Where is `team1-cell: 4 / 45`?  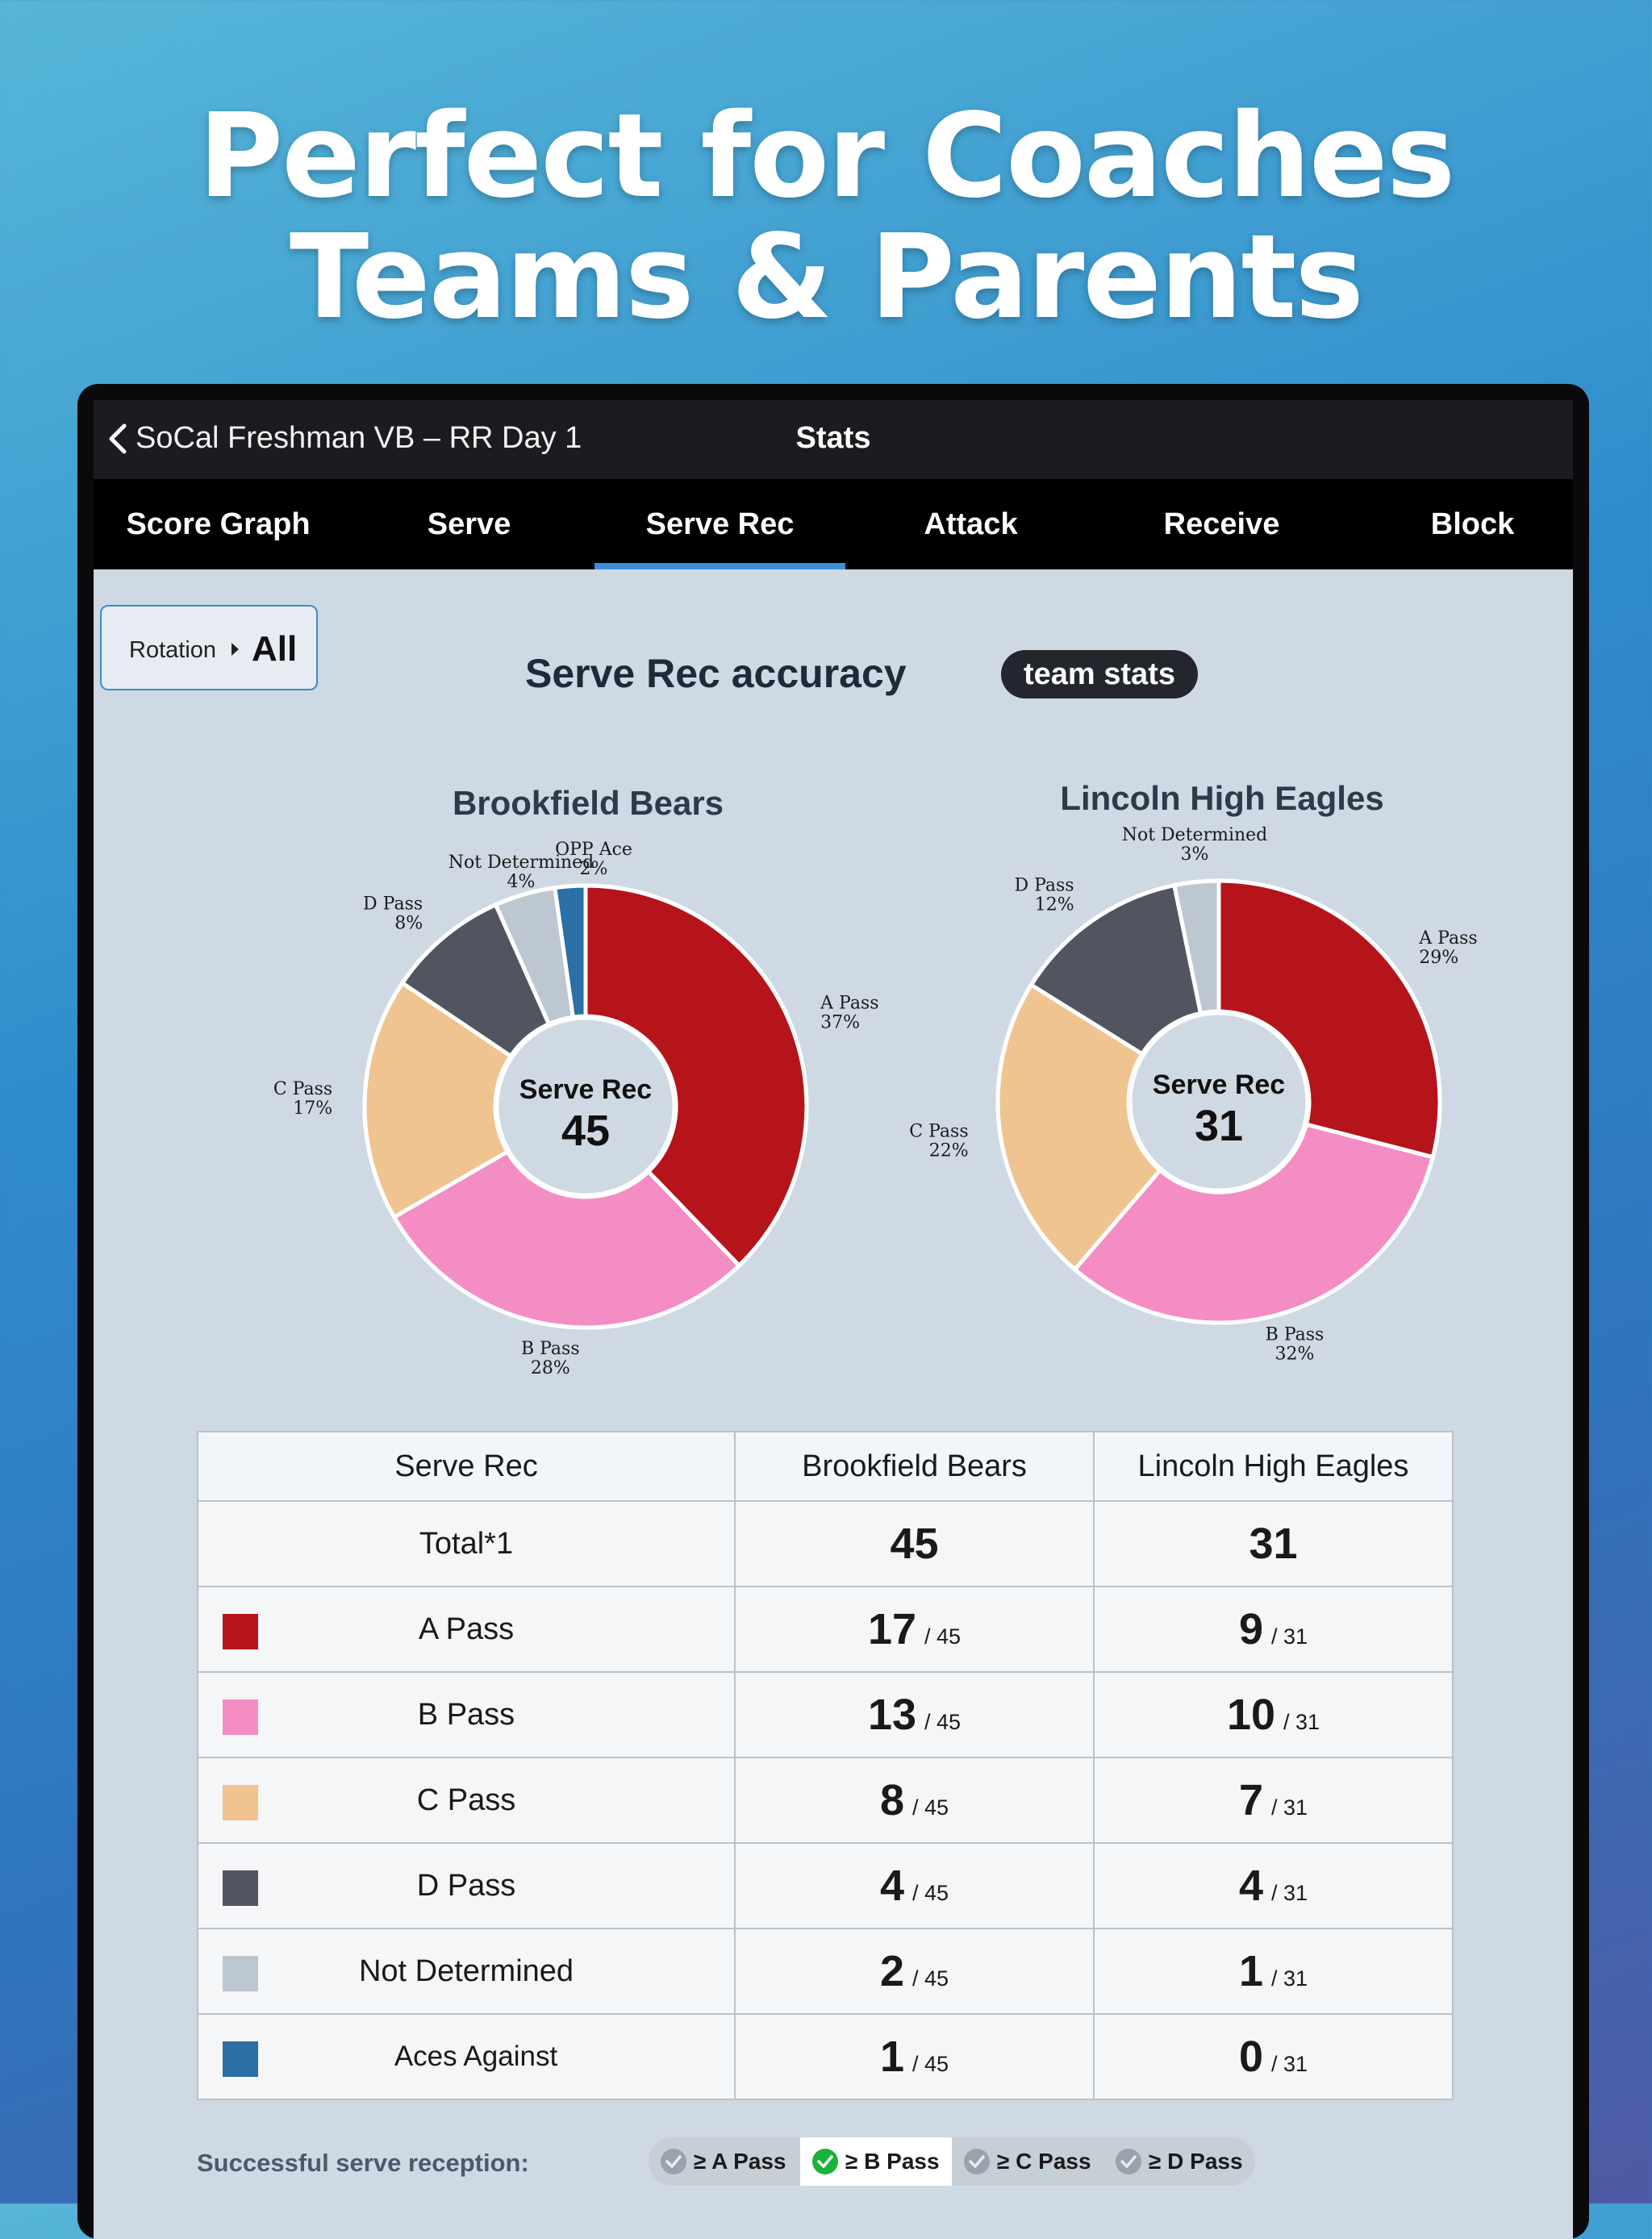
team1-cell: 4 / 45 is located at coordinates (914, 1885).